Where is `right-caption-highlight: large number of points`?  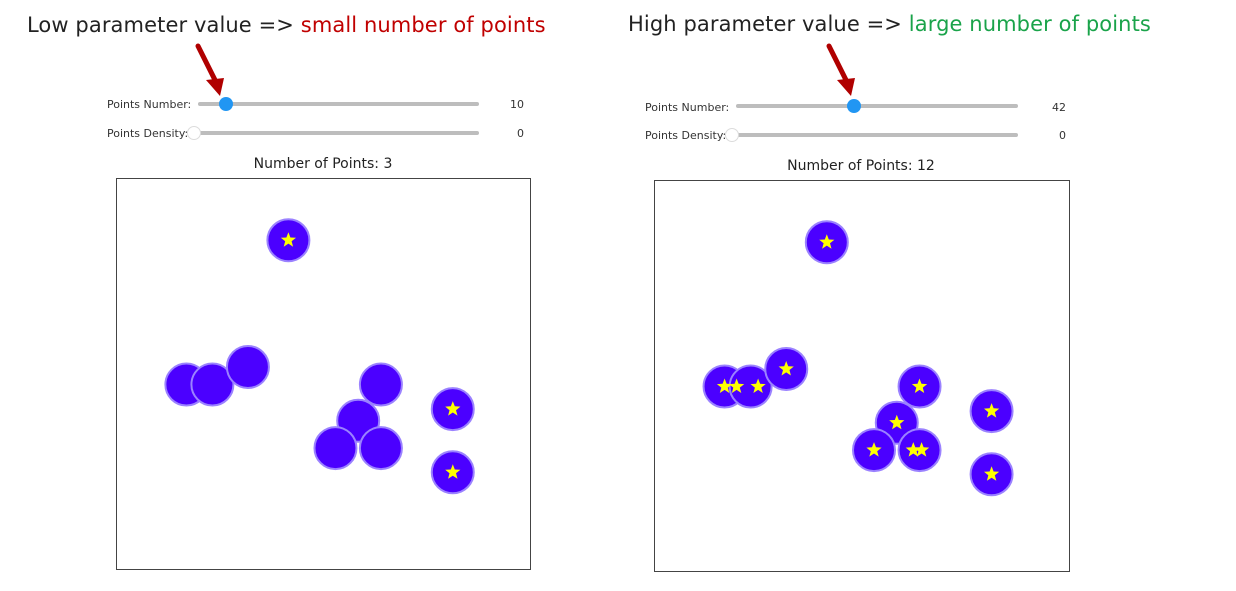 right-caption-highlight: large number of points is located at coordinates (1029, 24).